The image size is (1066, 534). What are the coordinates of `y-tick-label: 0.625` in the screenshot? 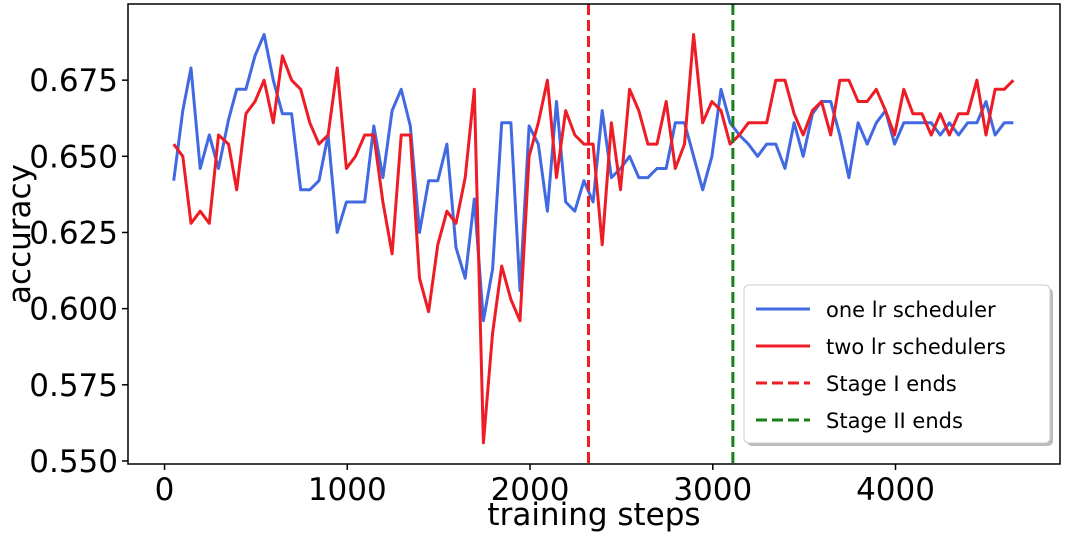 It's located at (73, 233).